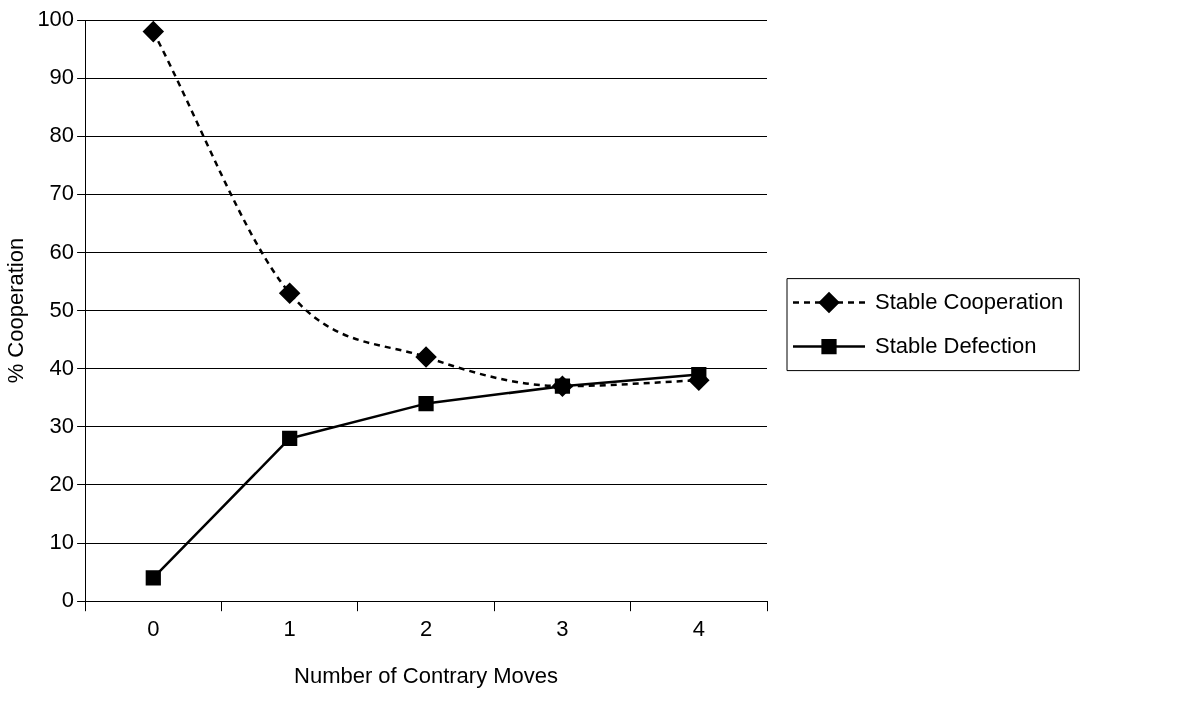 Image resolution: width=1187 pixels, height=704 pixels. Describe the element at coordinates (68, 600) in the screenshot. I see `y-tick-label: 0` at that location.